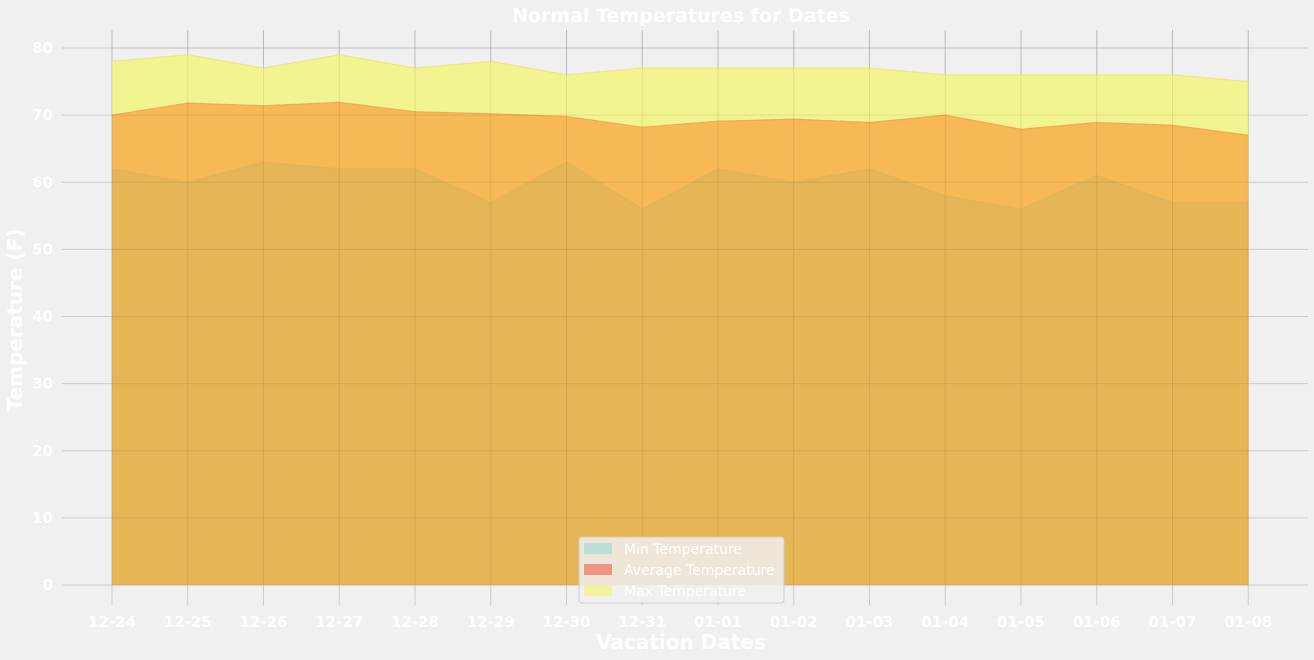 The height and width of the screenshot is (660, 1314). Describe the element at coordinates (718, 622) in the screenshot. I see `x-tick-label-01-01: 01-01` at that location.